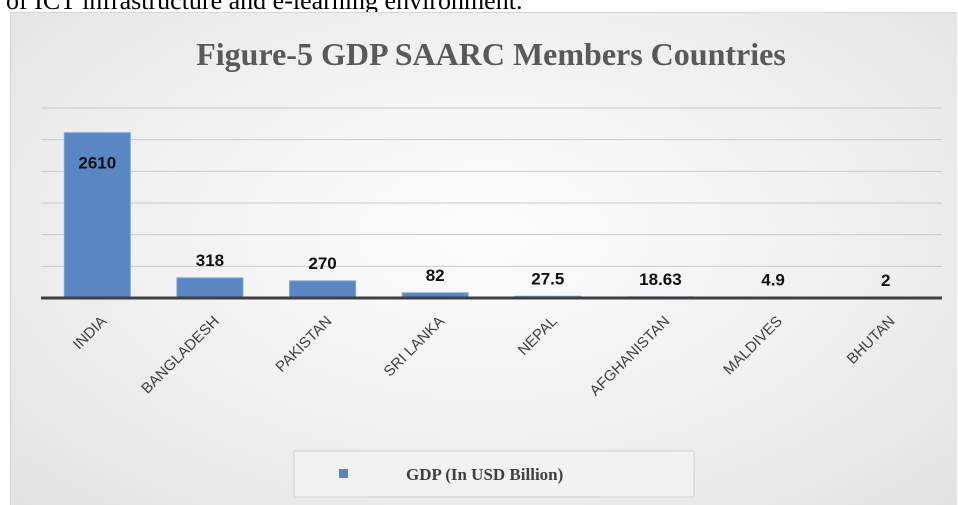 The width and height of the screenshot is (958, 505). What do you see at coordinates (435, 275) in the screenshot?
I see `data-label: 82` at bounding box center [435, 275].